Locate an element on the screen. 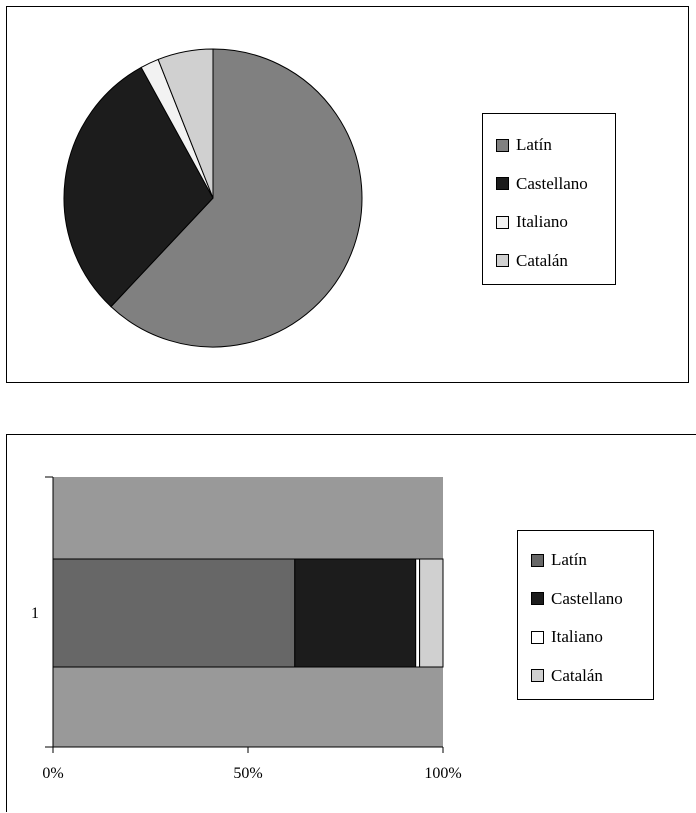  pie-slice-castellano is located at coordinates (138, 187).